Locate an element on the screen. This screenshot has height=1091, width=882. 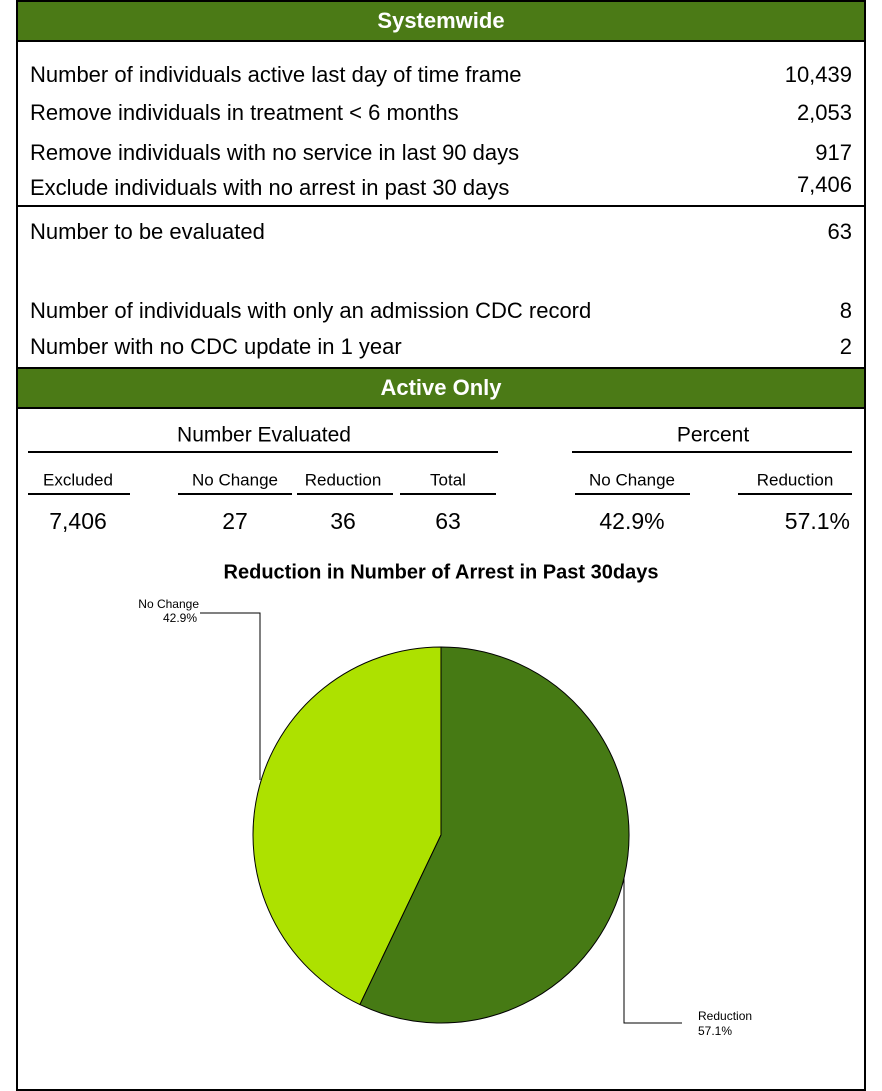
slice-value-label: 42.9% is located at coordinates (180, 618).